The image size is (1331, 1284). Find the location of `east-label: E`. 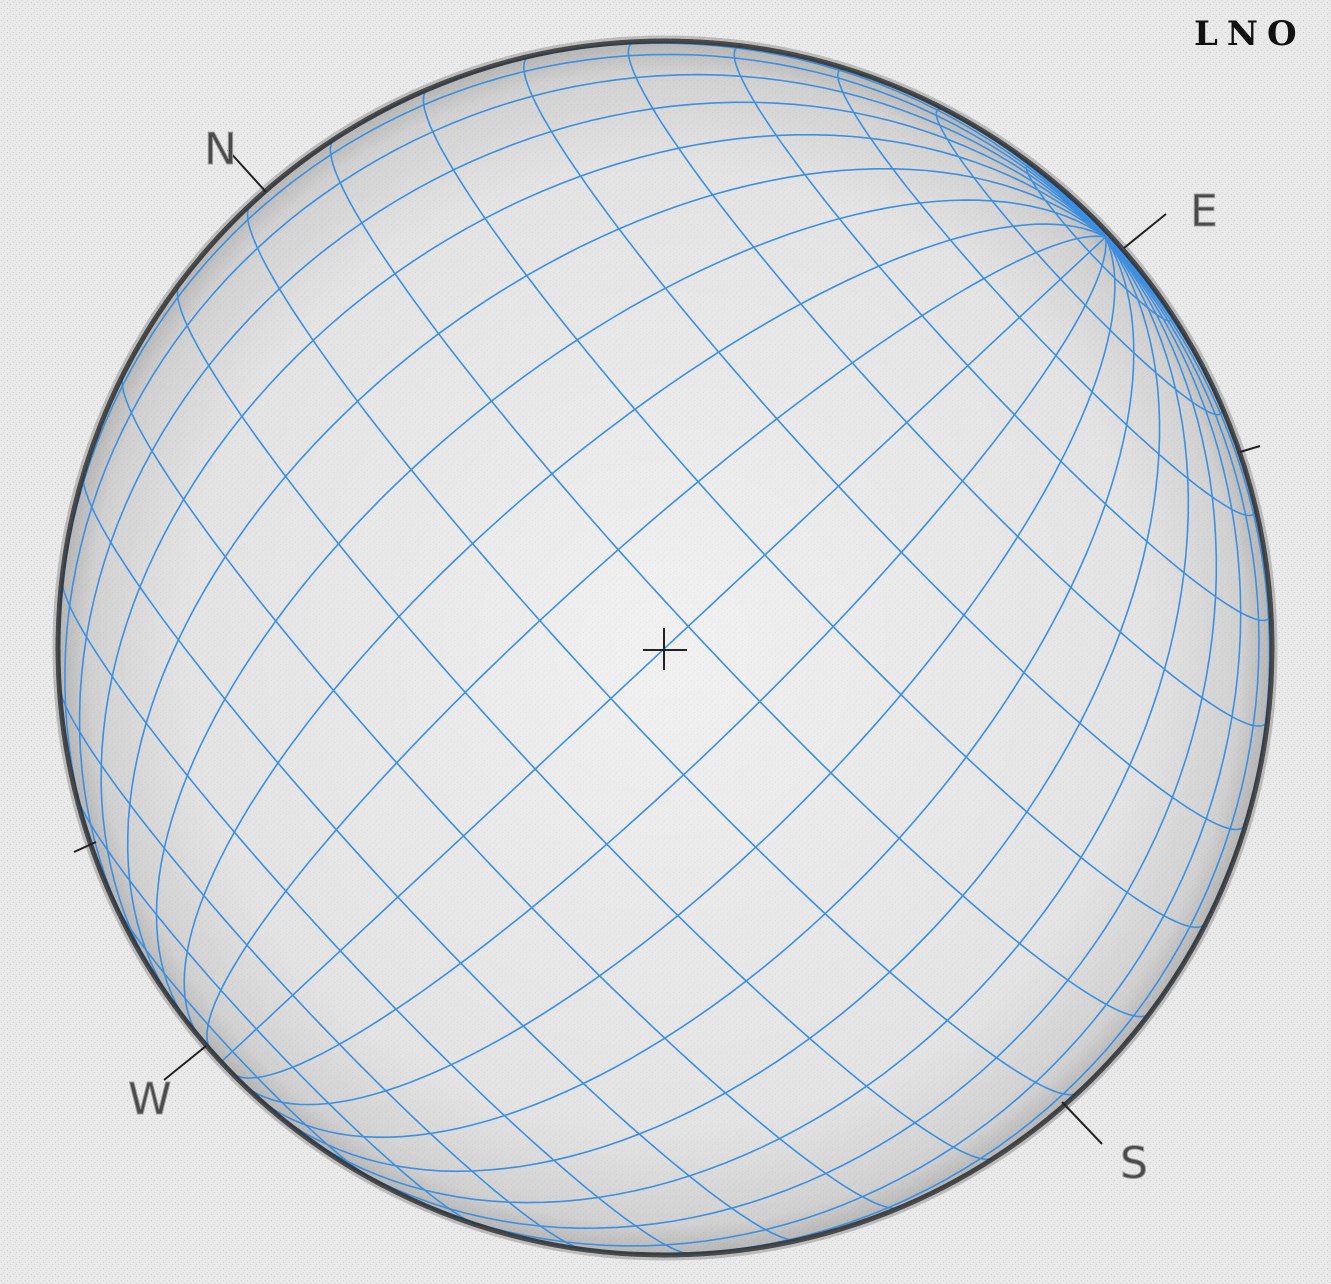

east-label: E is located at coordinates (1204, 211).